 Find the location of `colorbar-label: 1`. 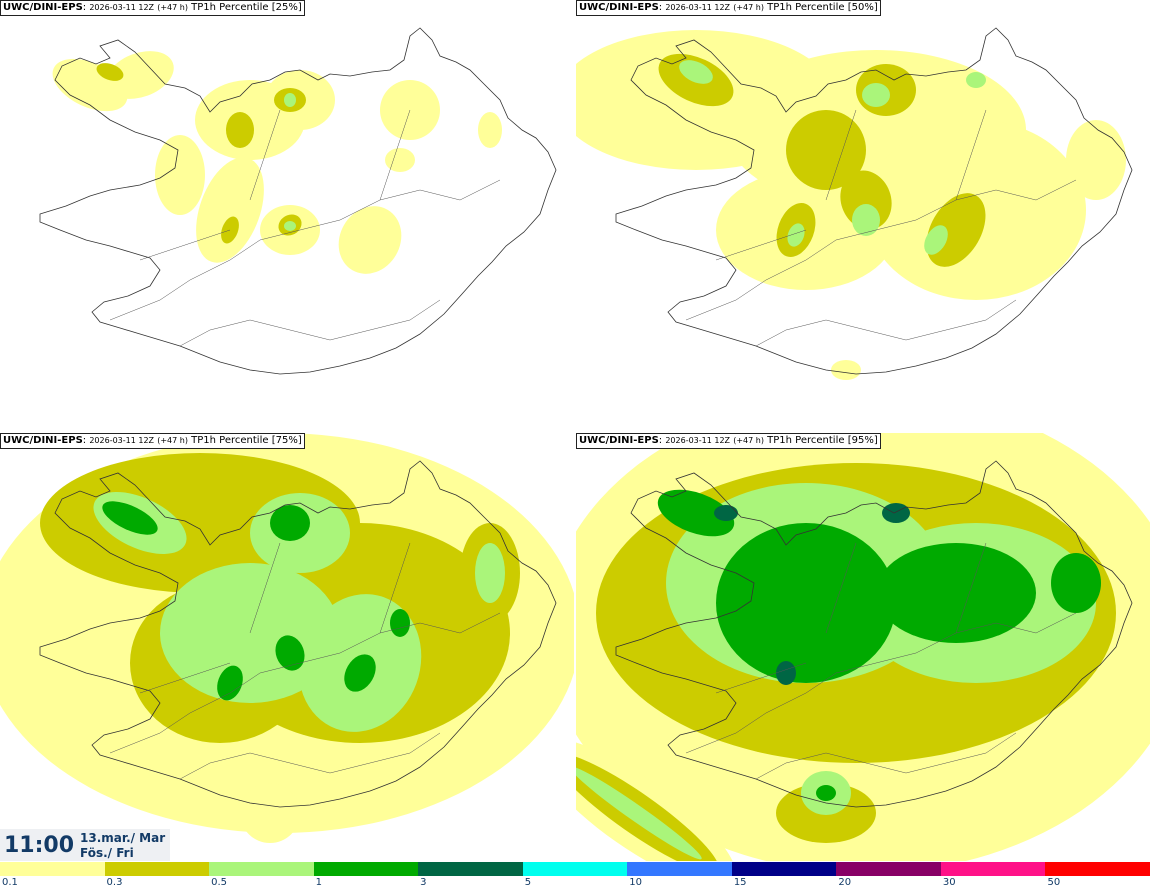

colorbar-label: 1 is located at coordinates (318, 882).